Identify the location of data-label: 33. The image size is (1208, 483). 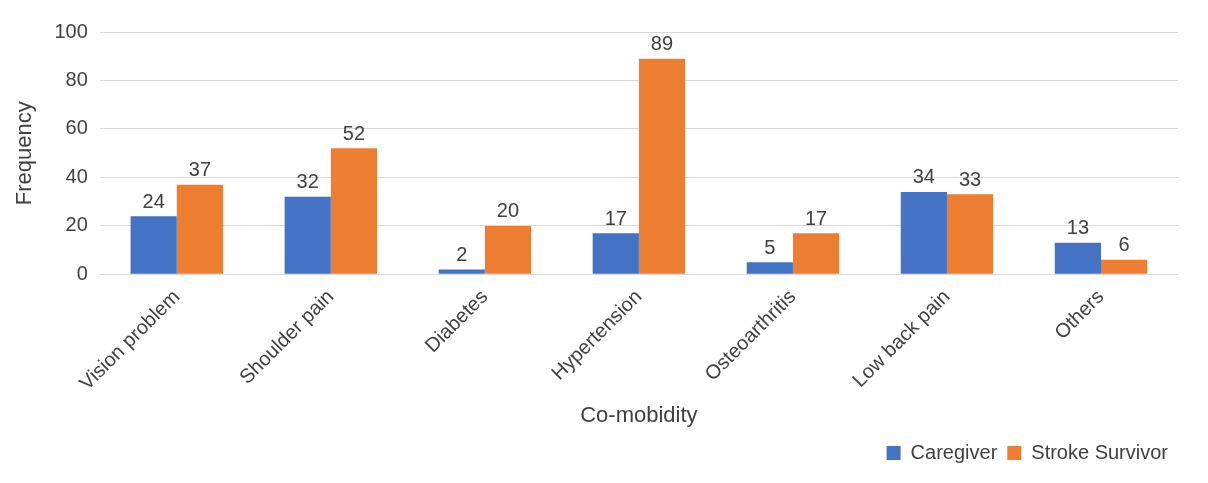
(970, 178).